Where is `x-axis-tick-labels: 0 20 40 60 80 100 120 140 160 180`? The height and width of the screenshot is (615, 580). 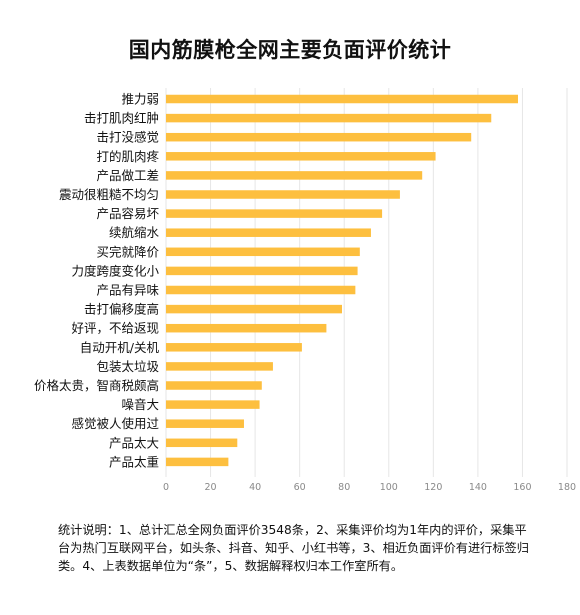 x-axis-tick-labels: 0 20 40 60 80 100 120 140 160 180 is located at coordinates (369, 487).